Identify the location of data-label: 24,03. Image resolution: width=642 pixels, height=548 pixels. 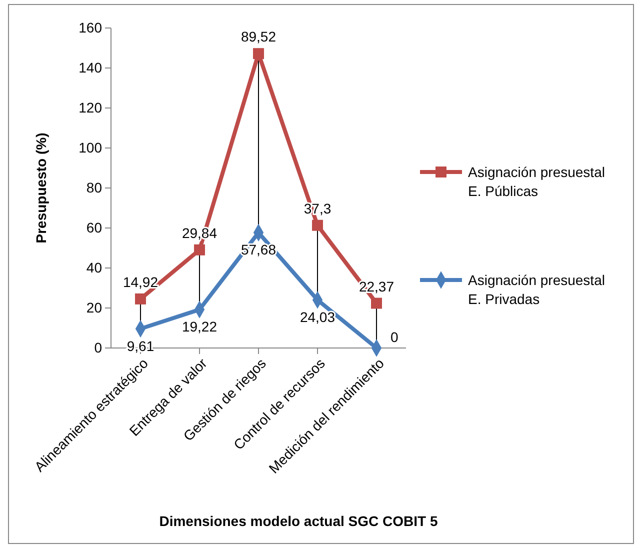
(318, 316).